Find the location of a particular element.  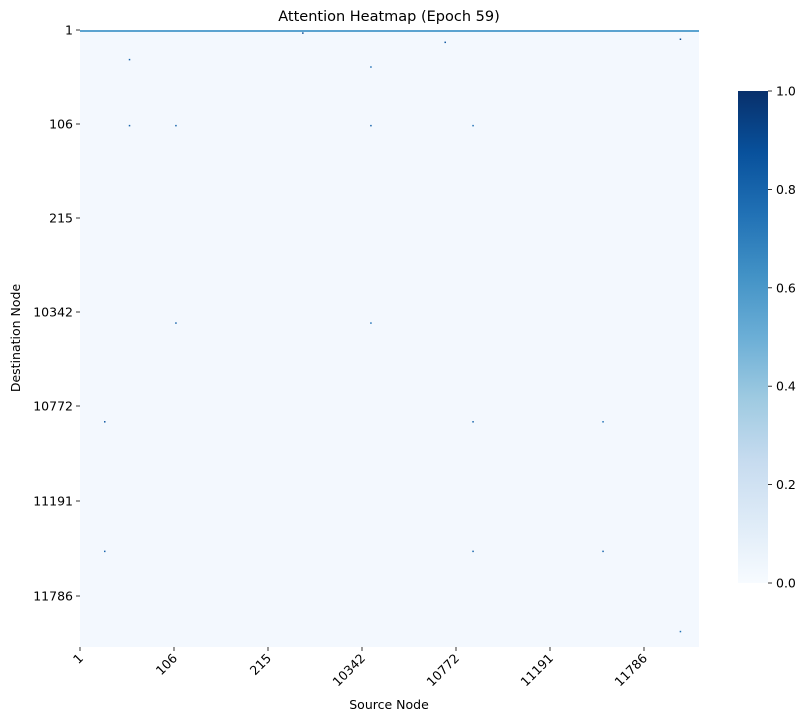

y-axis-label: Destination Node is located at coordinates (15, 338).